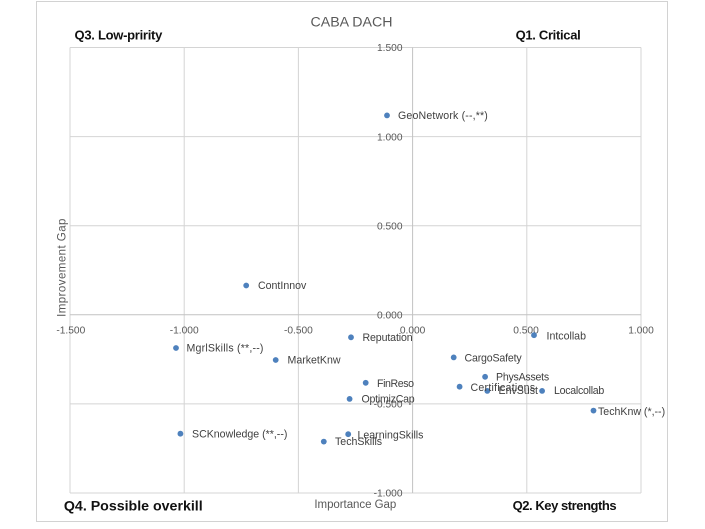  Describe the element at coordinates (133, 506) in the screenshot. I see `svg-text: Q4. Possible overkill` at that location.